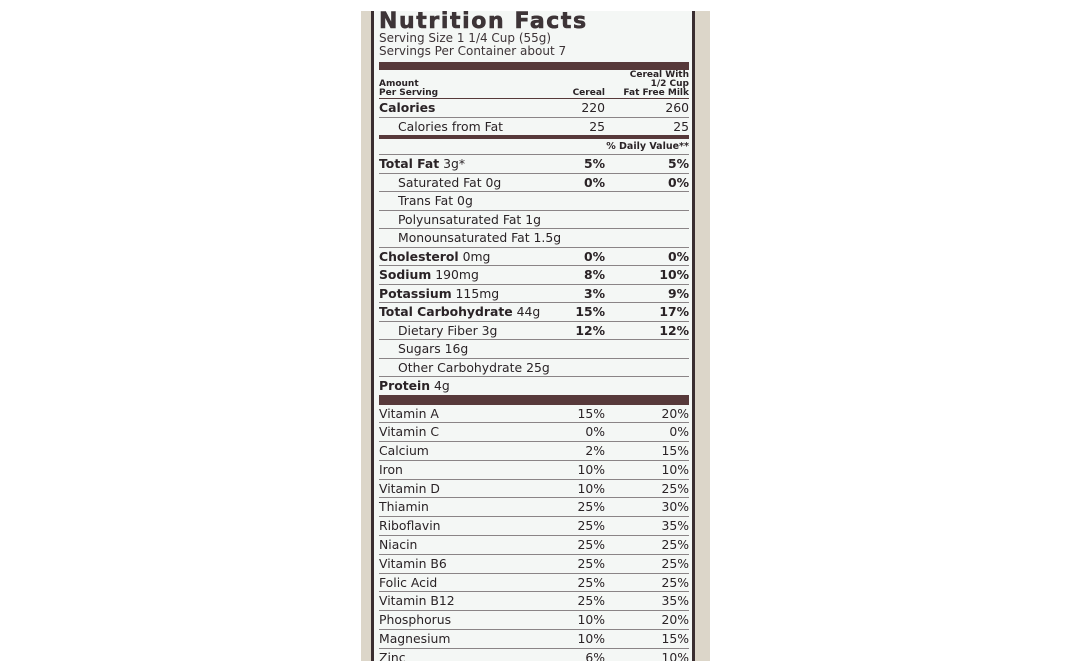 The width and height of the screenshot is (1068, 671). I want to click on vitamin-name: Vitamin B12, so click(417, 601).